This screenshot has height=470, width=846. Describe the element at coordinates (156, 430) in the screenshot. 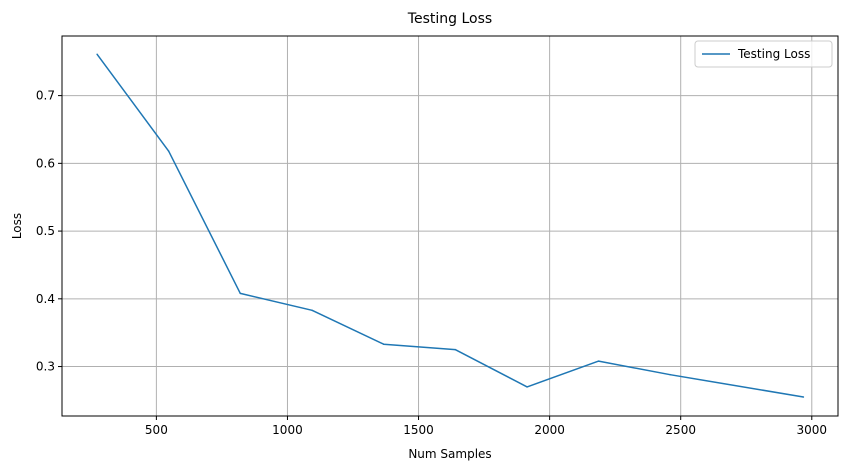

I see `x-tick-label: 500` at that location.